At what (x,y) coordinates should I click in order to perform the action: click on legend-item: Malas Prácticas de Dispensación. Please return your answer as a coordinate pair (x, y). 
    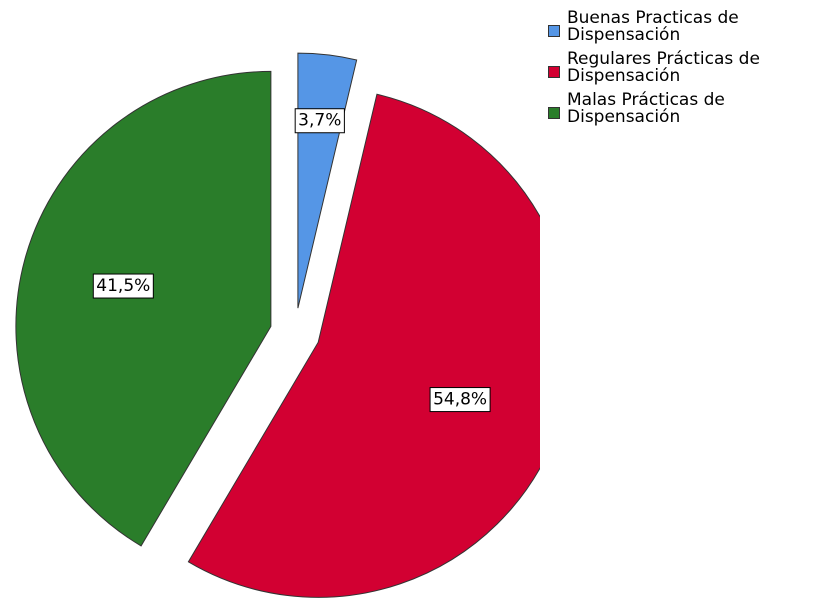
    Looking at the image, I should click on (685, 109).